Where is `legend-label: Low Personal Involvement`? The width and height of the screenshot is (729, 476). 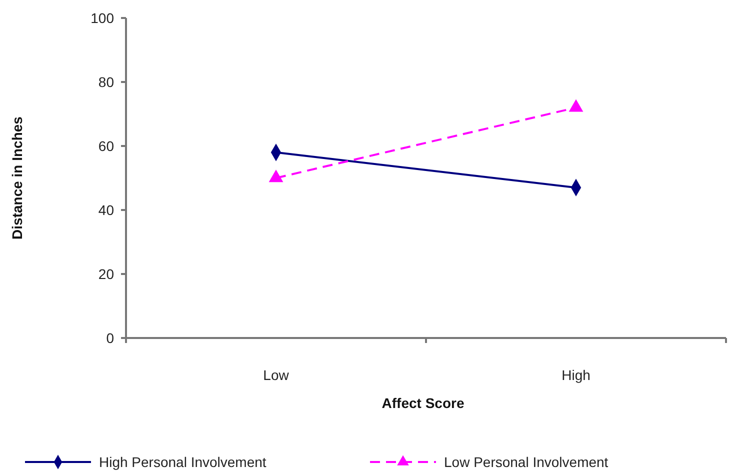 legend-label: Low Personal Involvement is located at coordinates (526, 462).